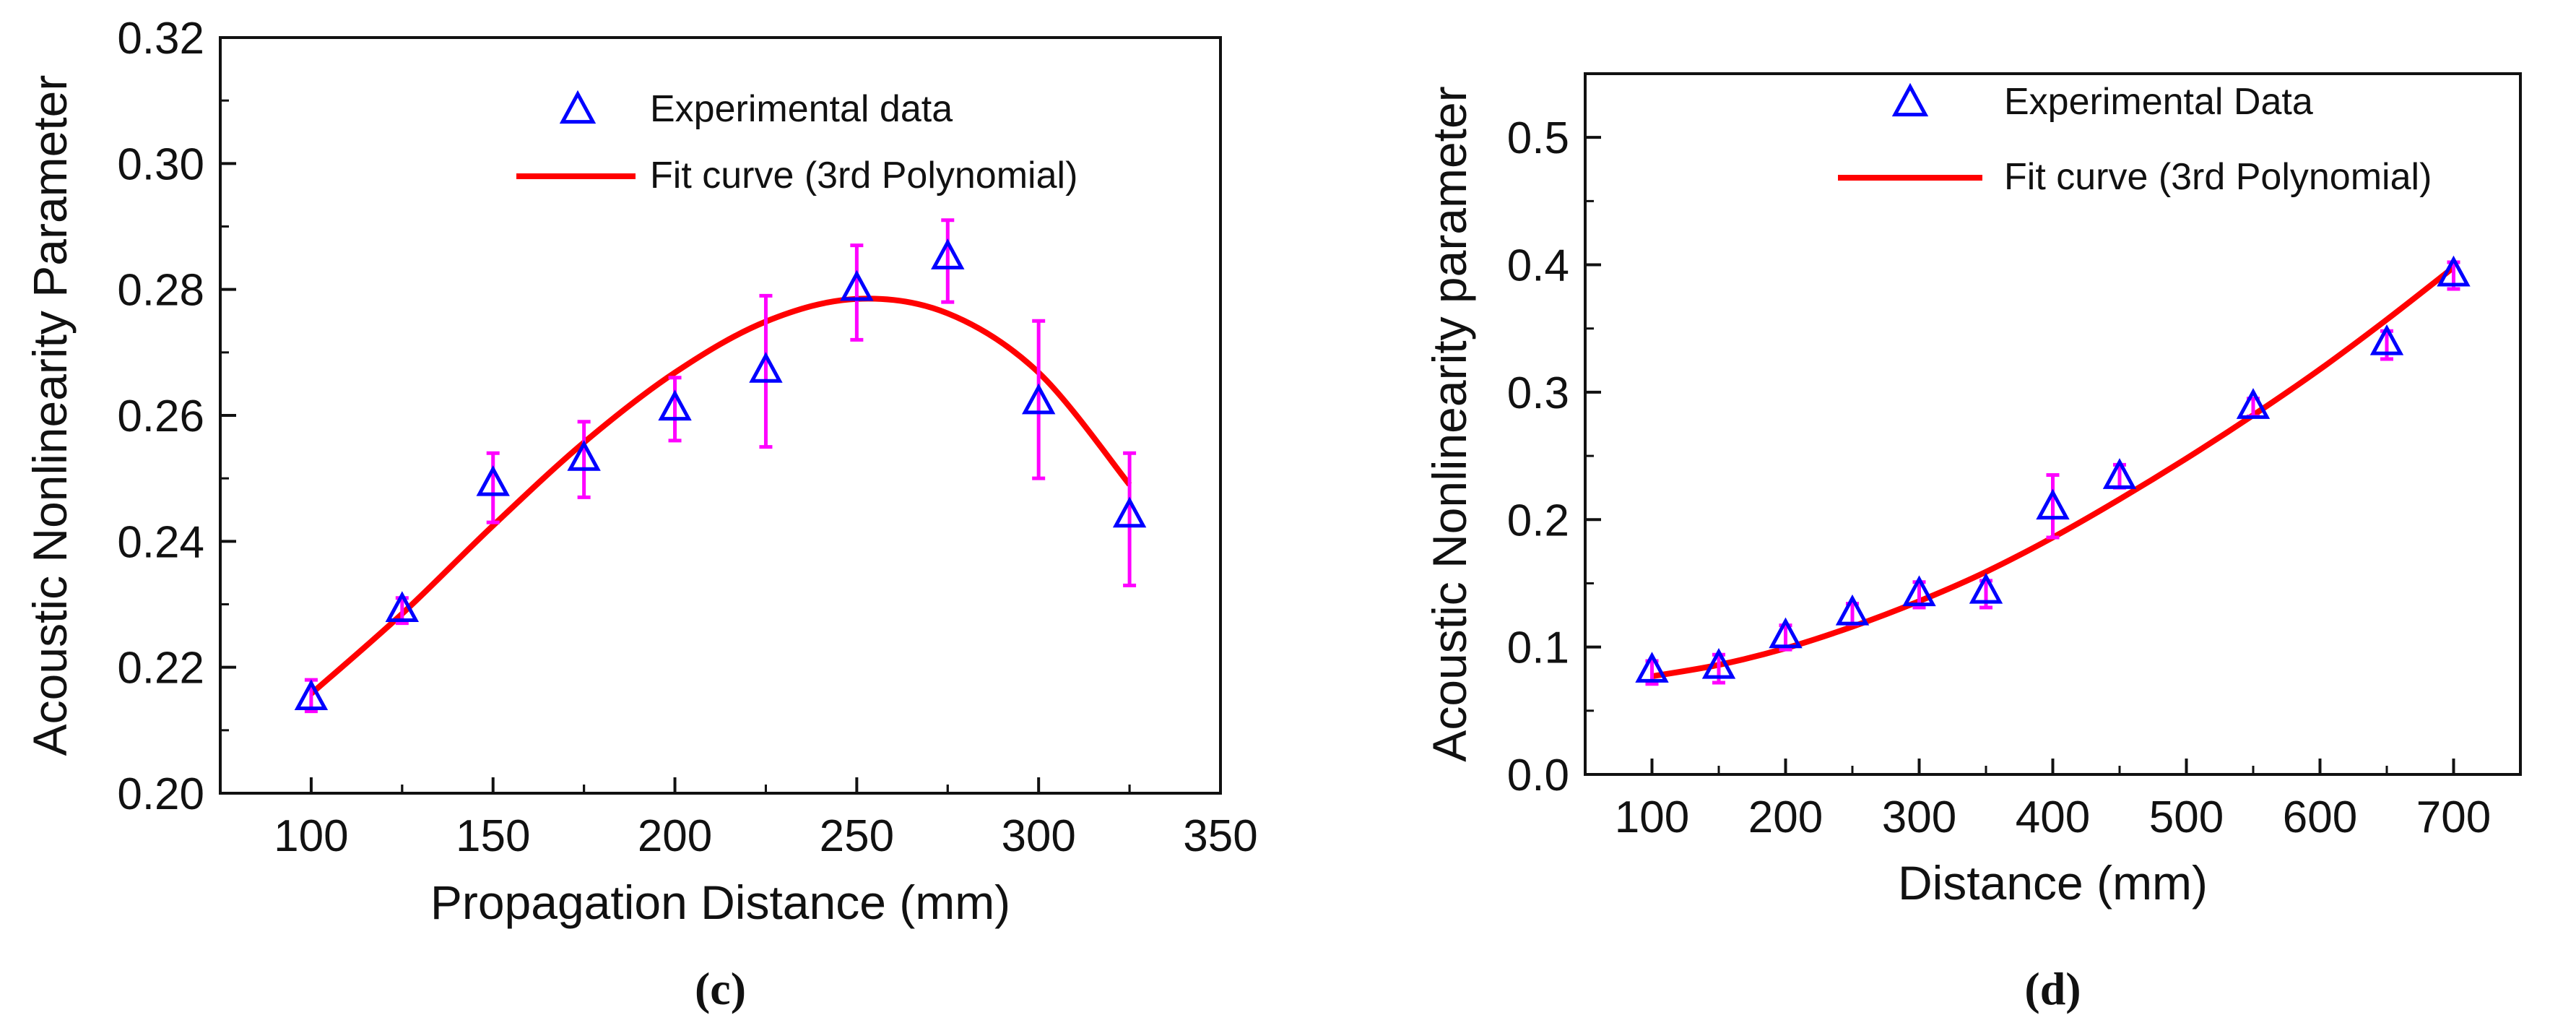 The height and width of the screenshot is (1028, 2576). Describe the element at coordinates (160, 669) in the screenshot. I see `y-tick-label: 0.22` at that location.